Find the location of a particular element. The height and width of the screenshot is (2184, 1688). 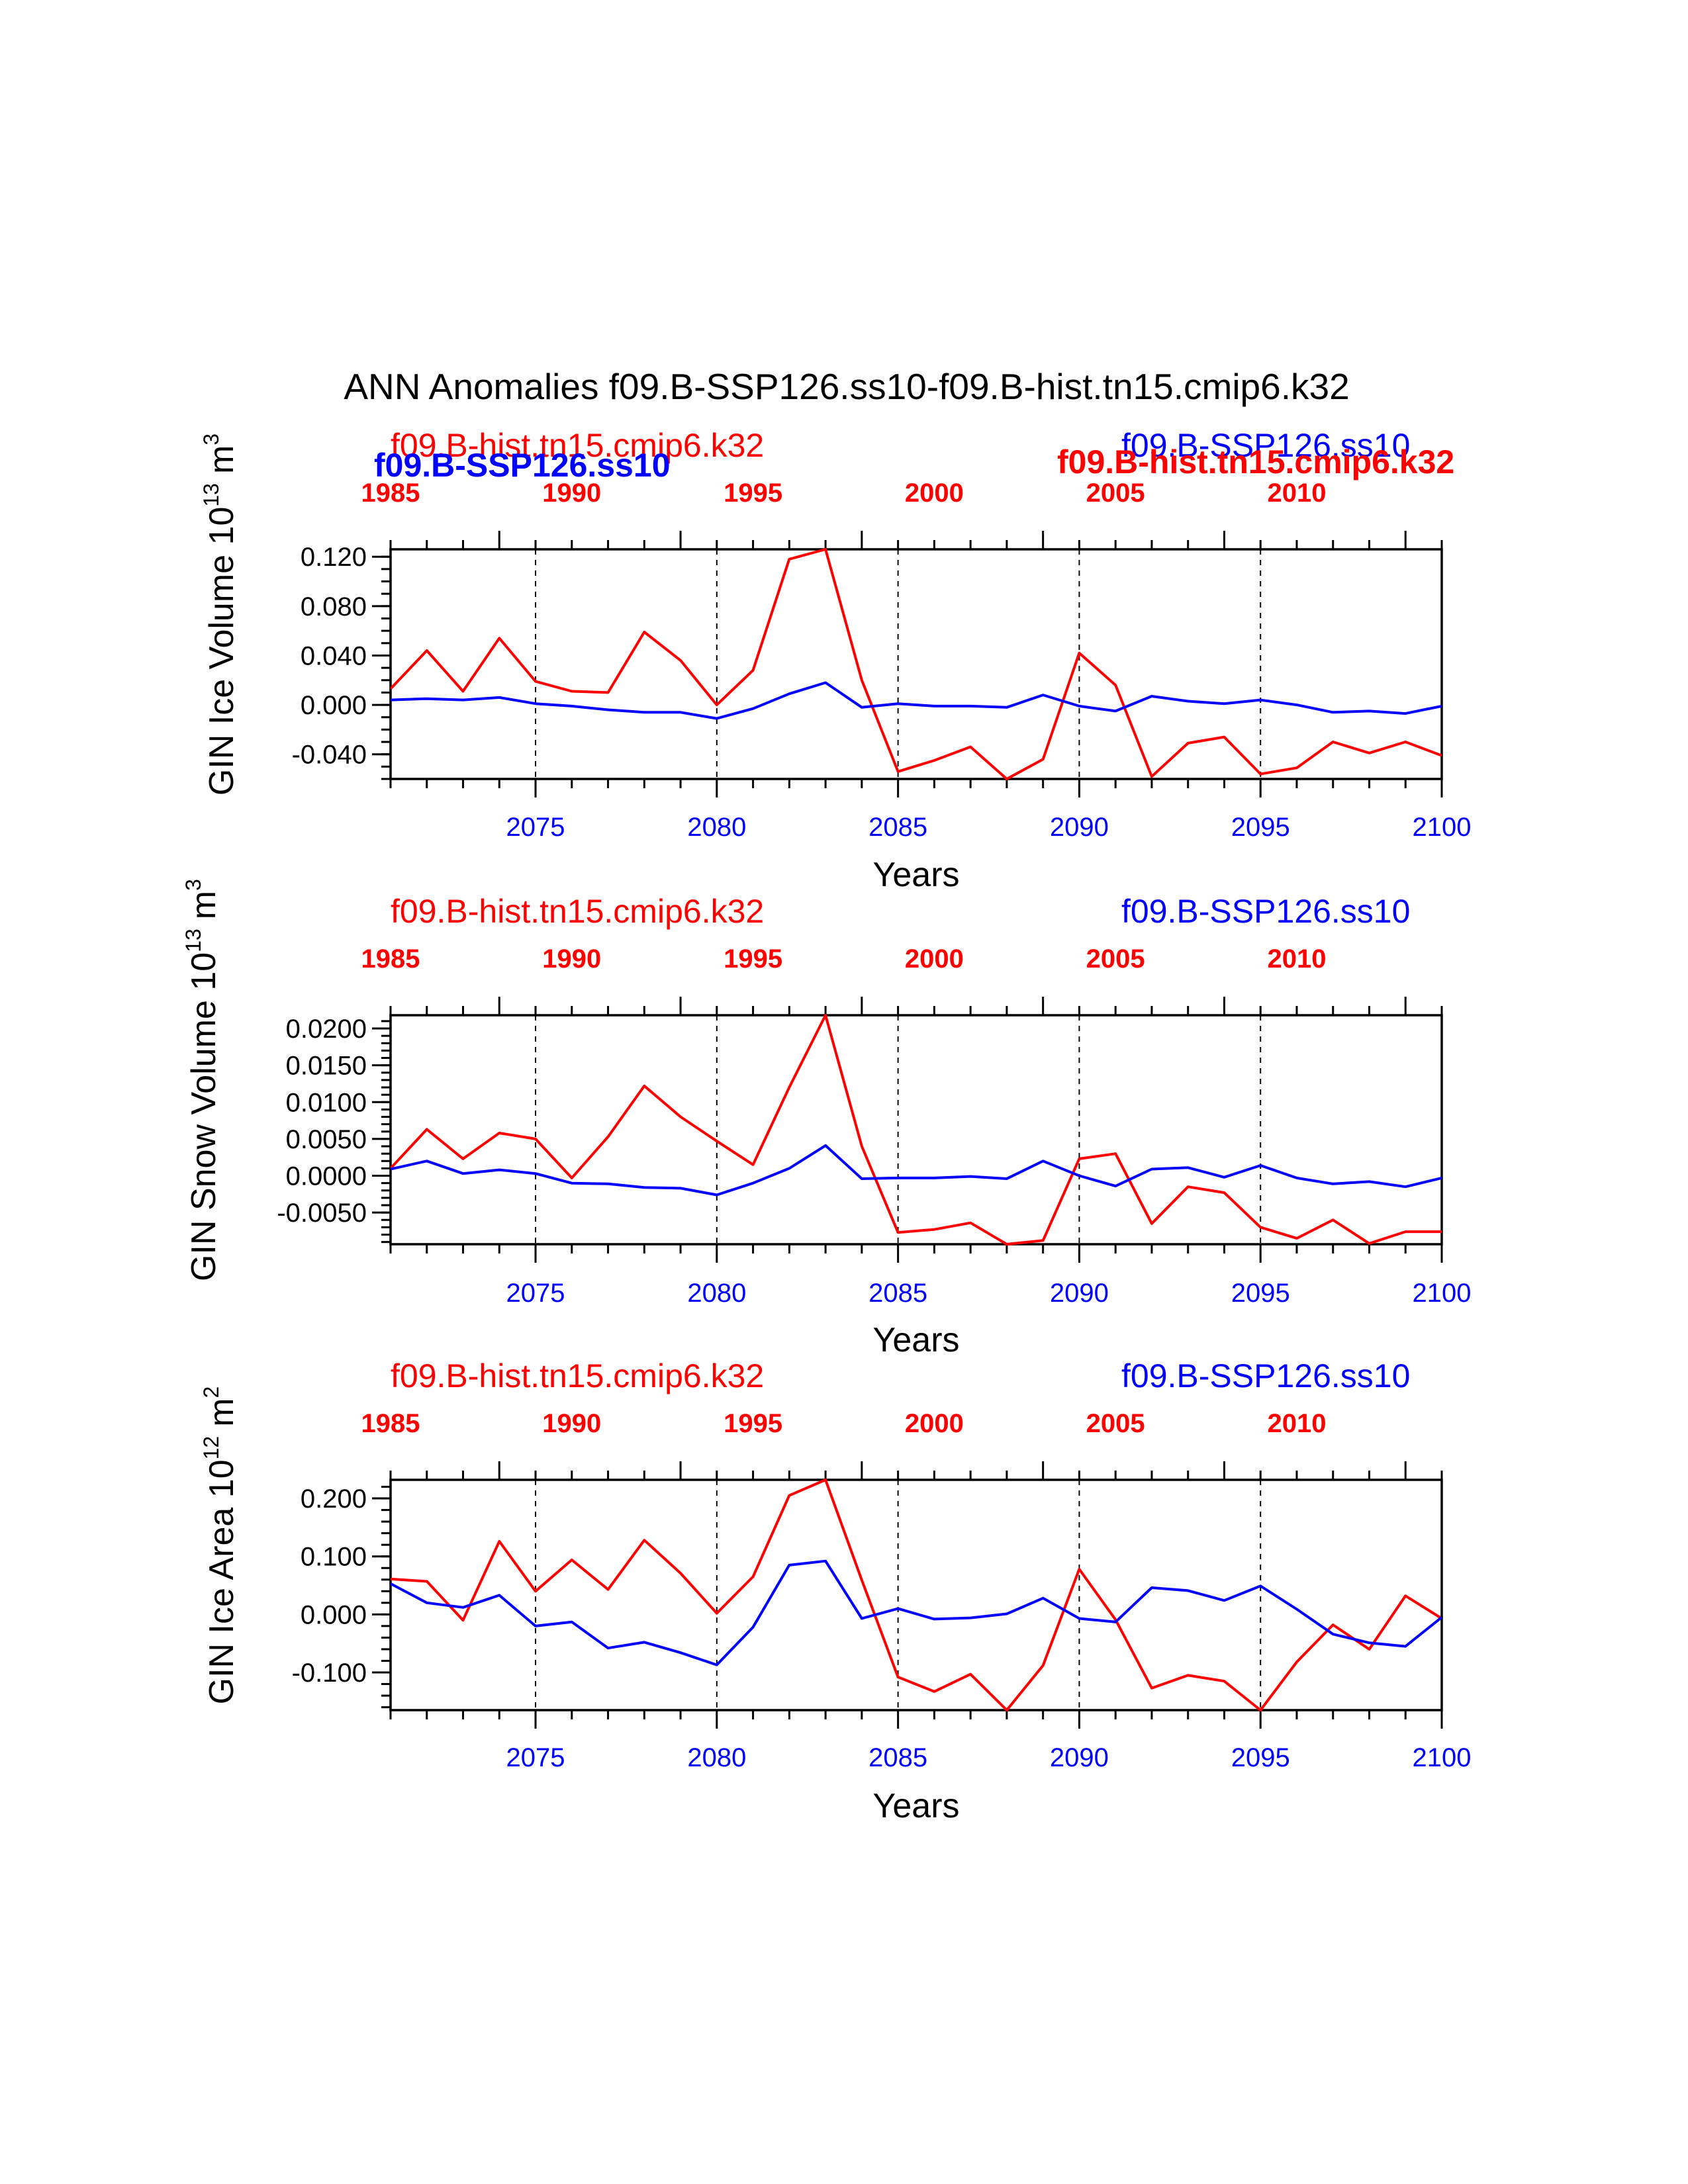

overlap-label-ssp-bold: f09.B-SSP126.ss10 is located at coordinates (522, 466).